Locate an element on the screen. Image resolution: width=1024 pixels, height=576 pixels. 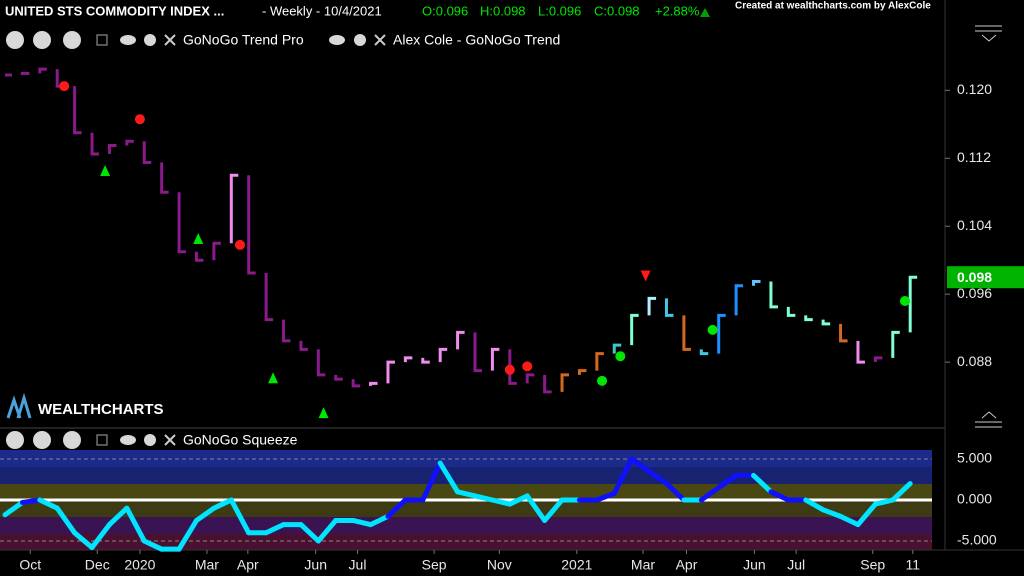
expand-icon is located at coordinates (988, 419).